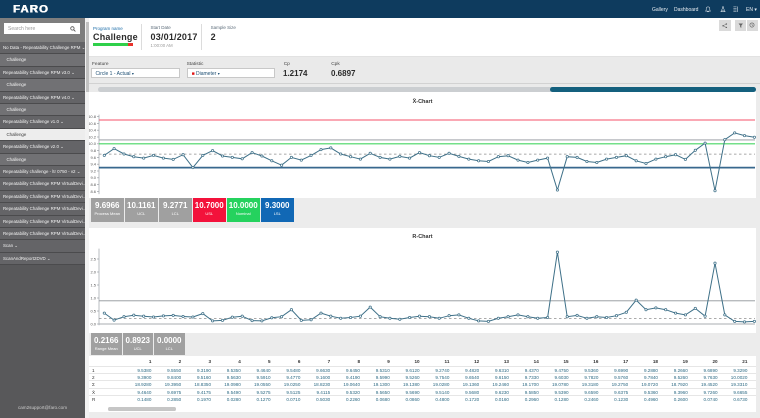 The width and height of the screenshot is (760, 418). I want to click on svg-text: 9.8, so click(93, 150).